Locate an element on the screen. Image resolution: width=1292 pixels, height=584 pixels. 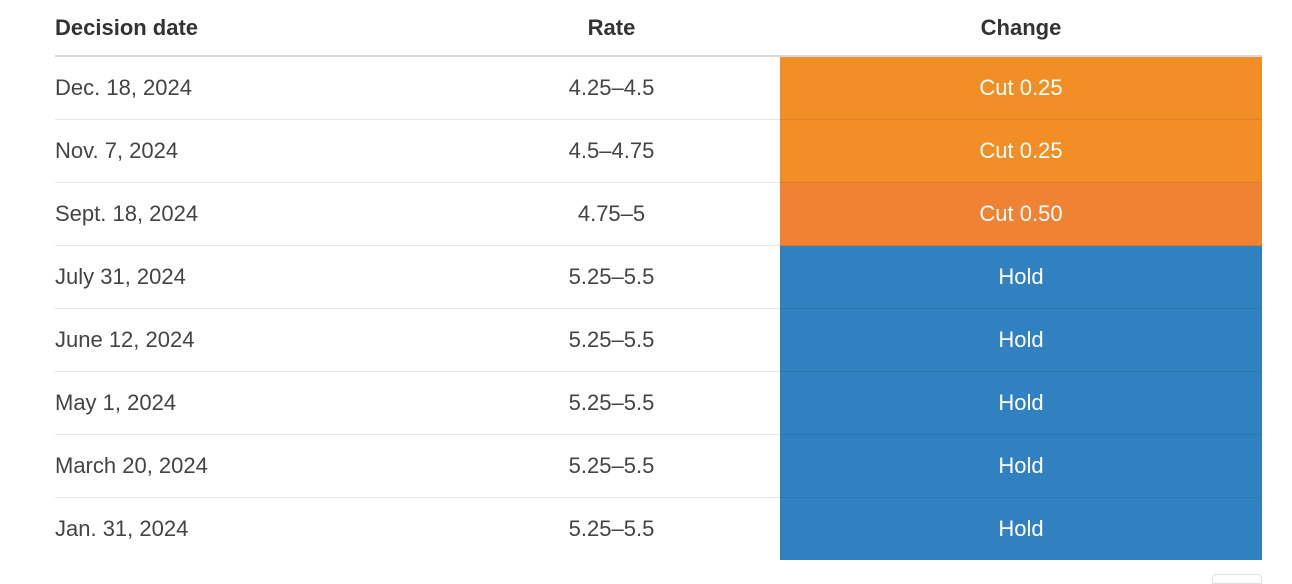
table-row: Sept. 18, 2024 4.75–5 Cut 0.50 is located at coordinates (658, 214).